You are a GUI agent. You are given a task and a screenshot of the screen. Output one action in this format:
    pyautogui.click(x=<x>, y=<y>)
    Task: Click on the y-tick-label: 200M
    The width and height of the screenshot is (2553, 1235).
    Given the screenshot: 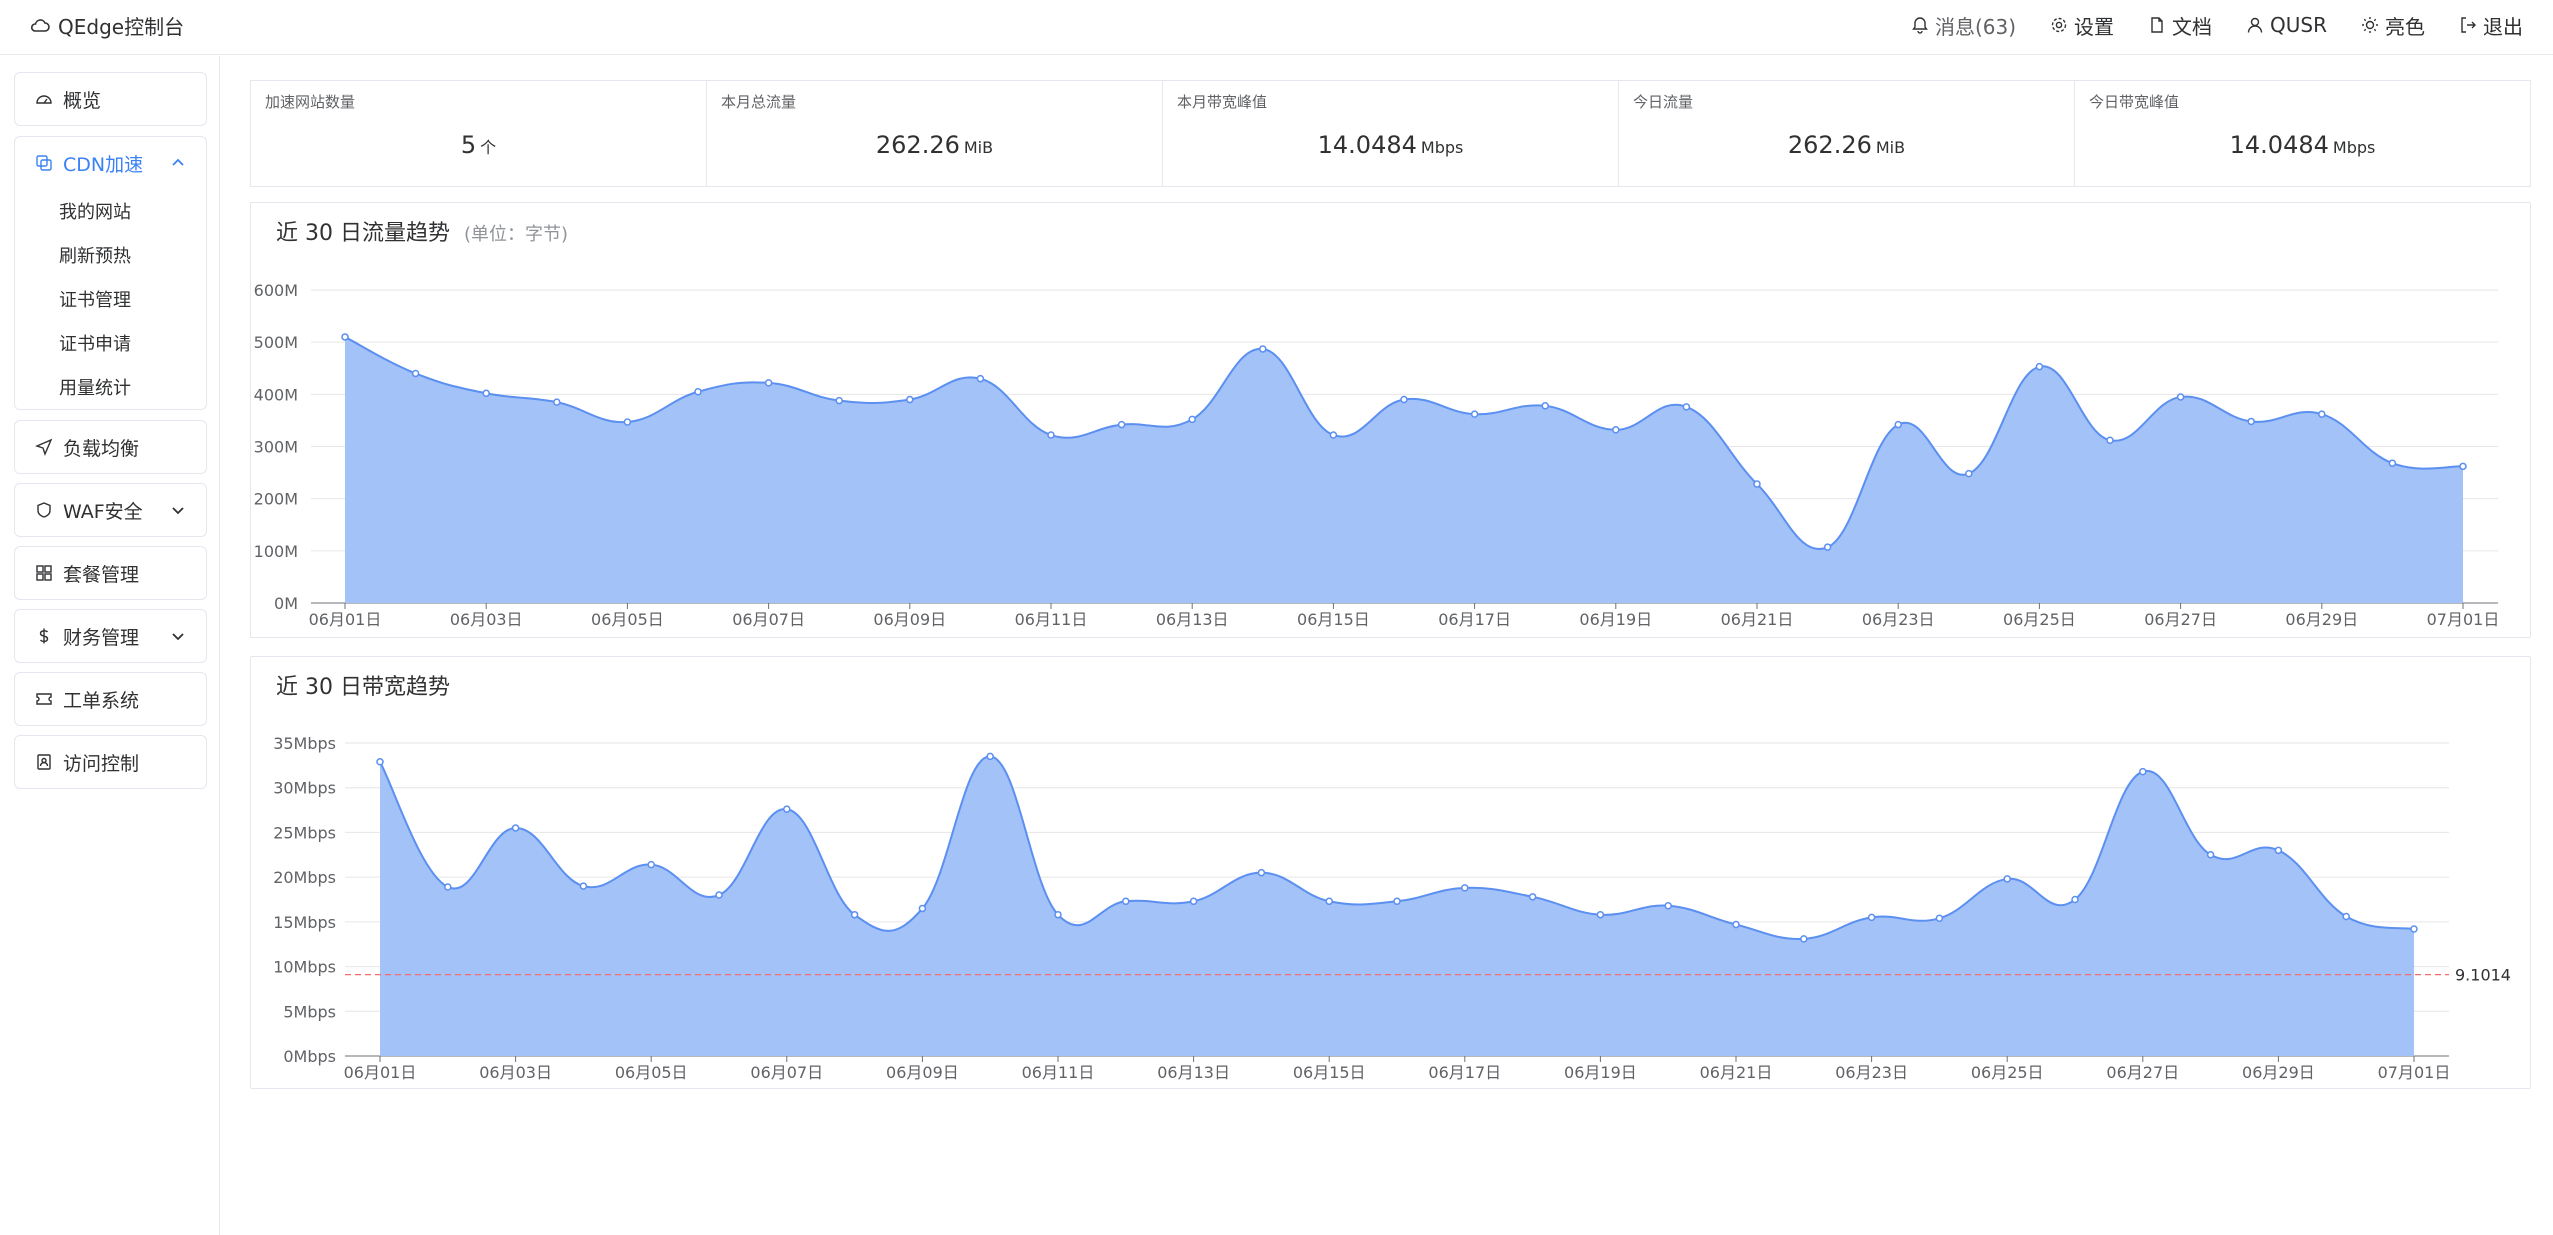 What is the action you would take?
    pyautogui.click(x=276, y=499)
    